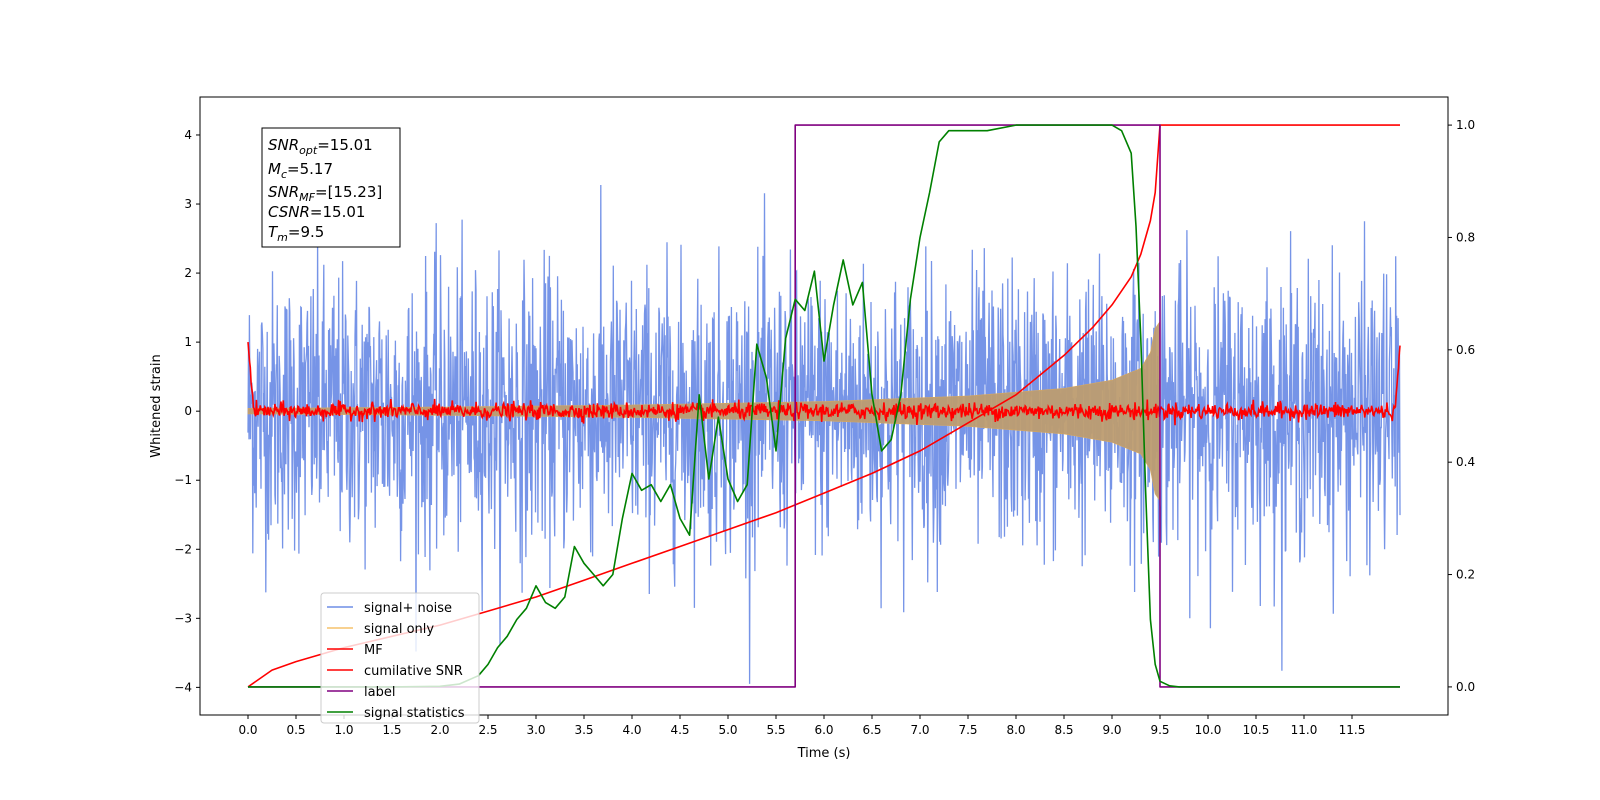 This screenshot has width=1600, height=800. I want to click on y-right-tick-label: 0.8, so click(1465, 237).